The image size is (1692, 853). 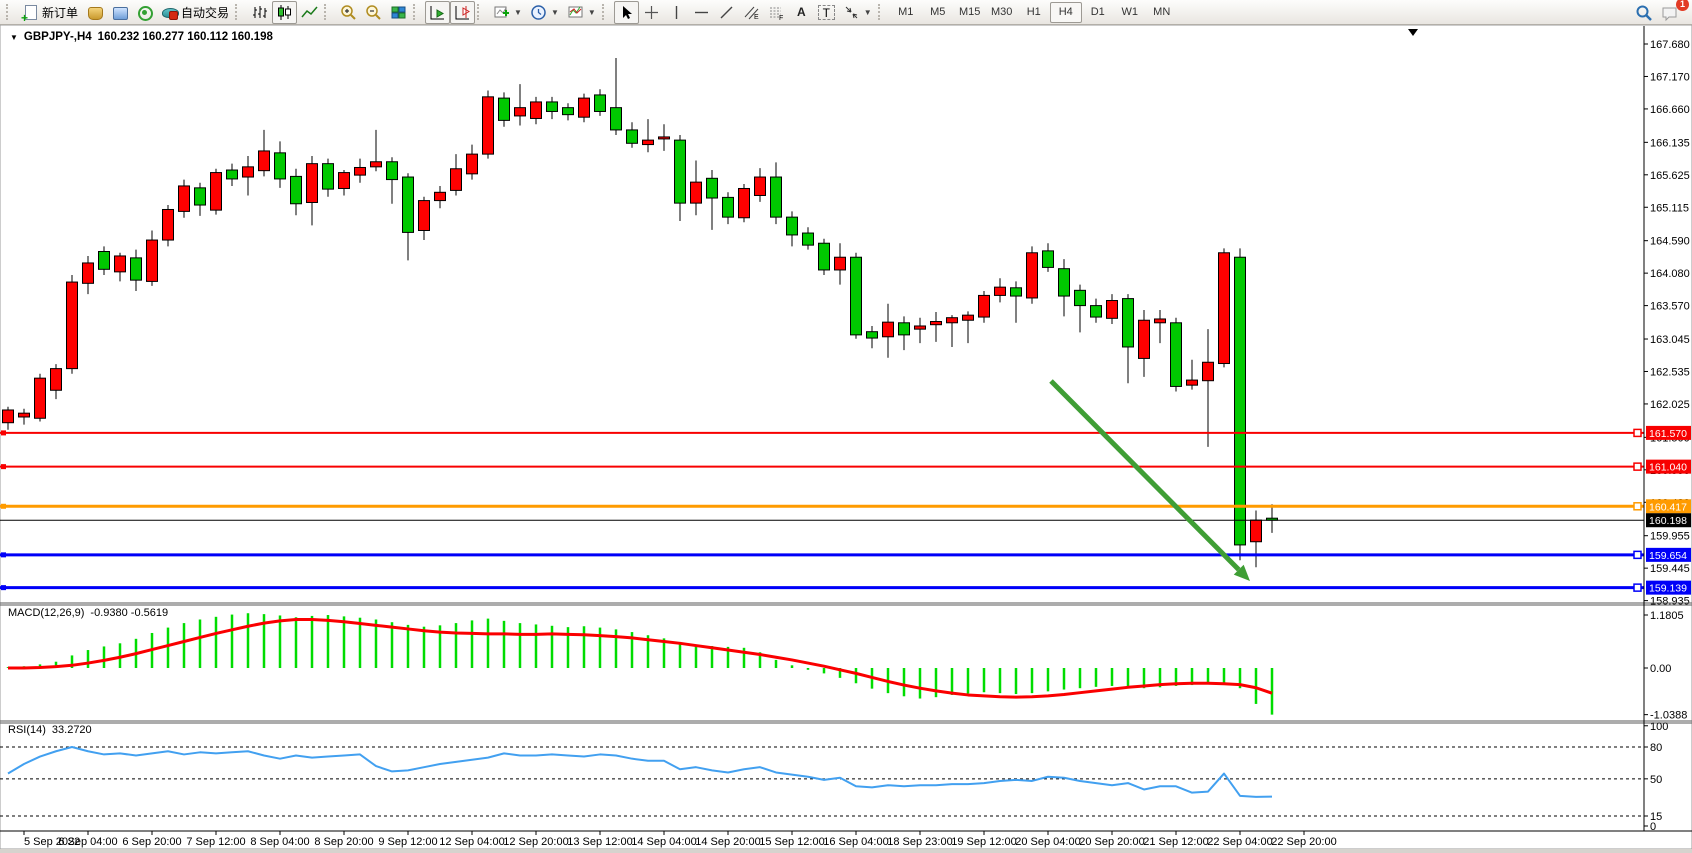 What do you see at coordinates (801, 12) in the screenshot?
I see `text-tool-button: A` at bounding box center [801, 12].